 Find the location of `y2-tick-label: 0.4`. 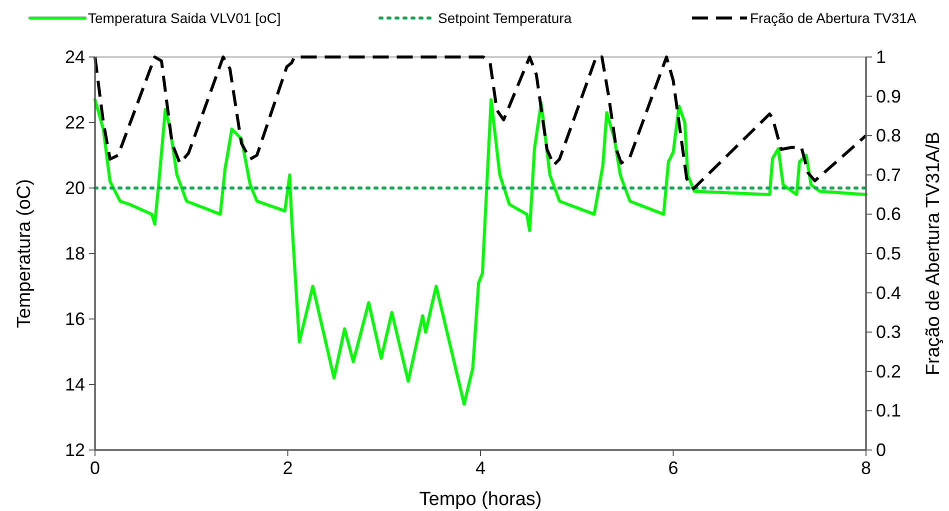

y2-tick-label: 0.4 is located at coordinates (889, 292).